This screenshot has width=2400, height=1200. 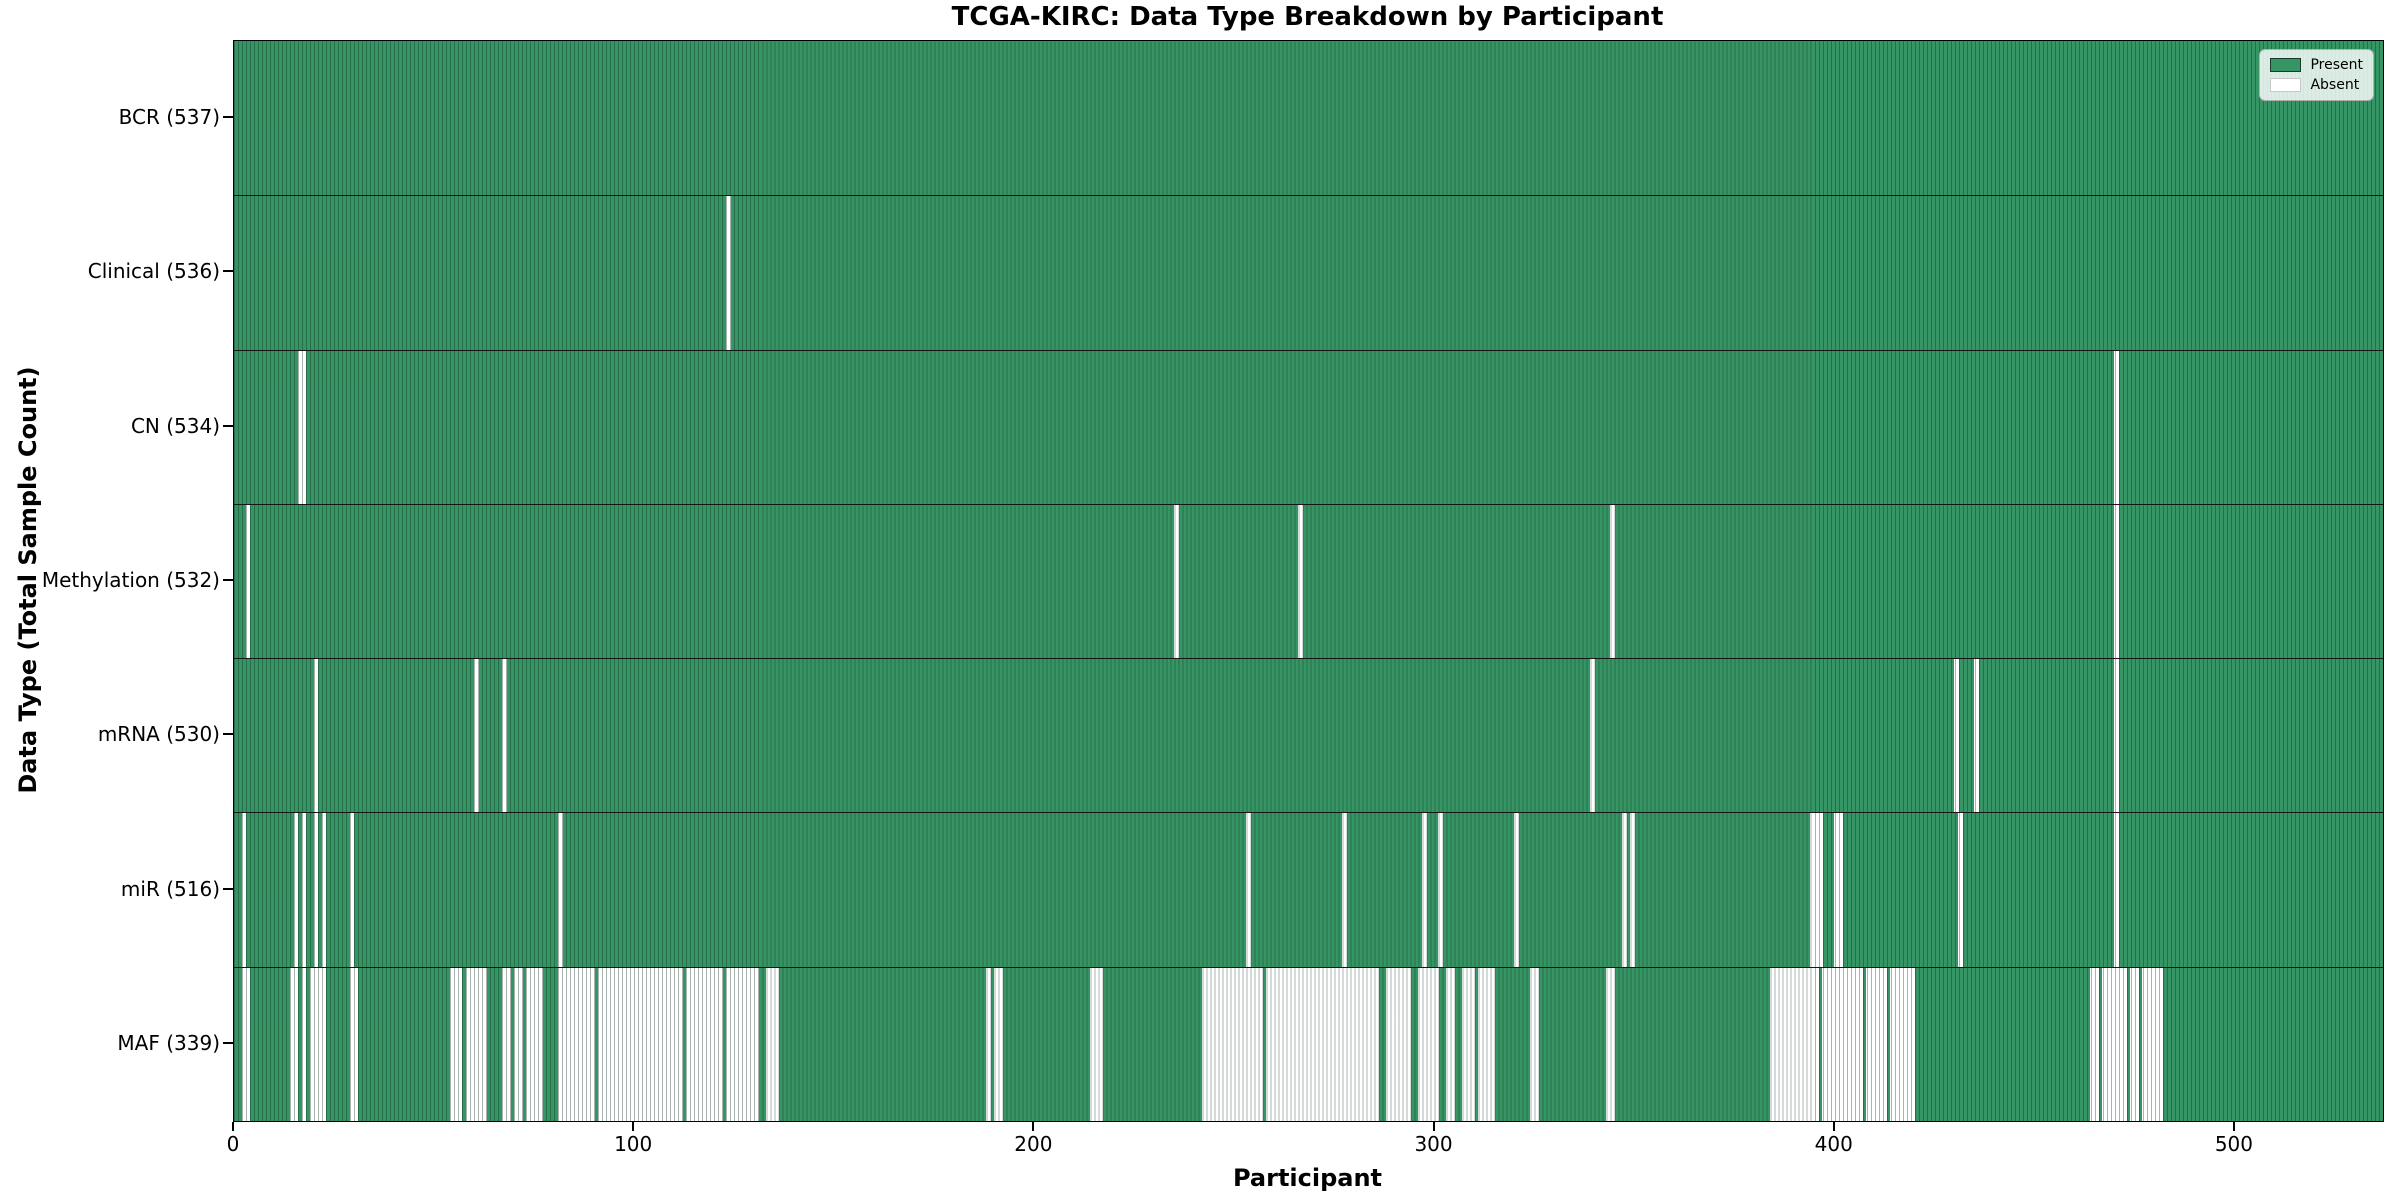 I want to click on legend-entry-present: Present, so click(x=2316, y=65).